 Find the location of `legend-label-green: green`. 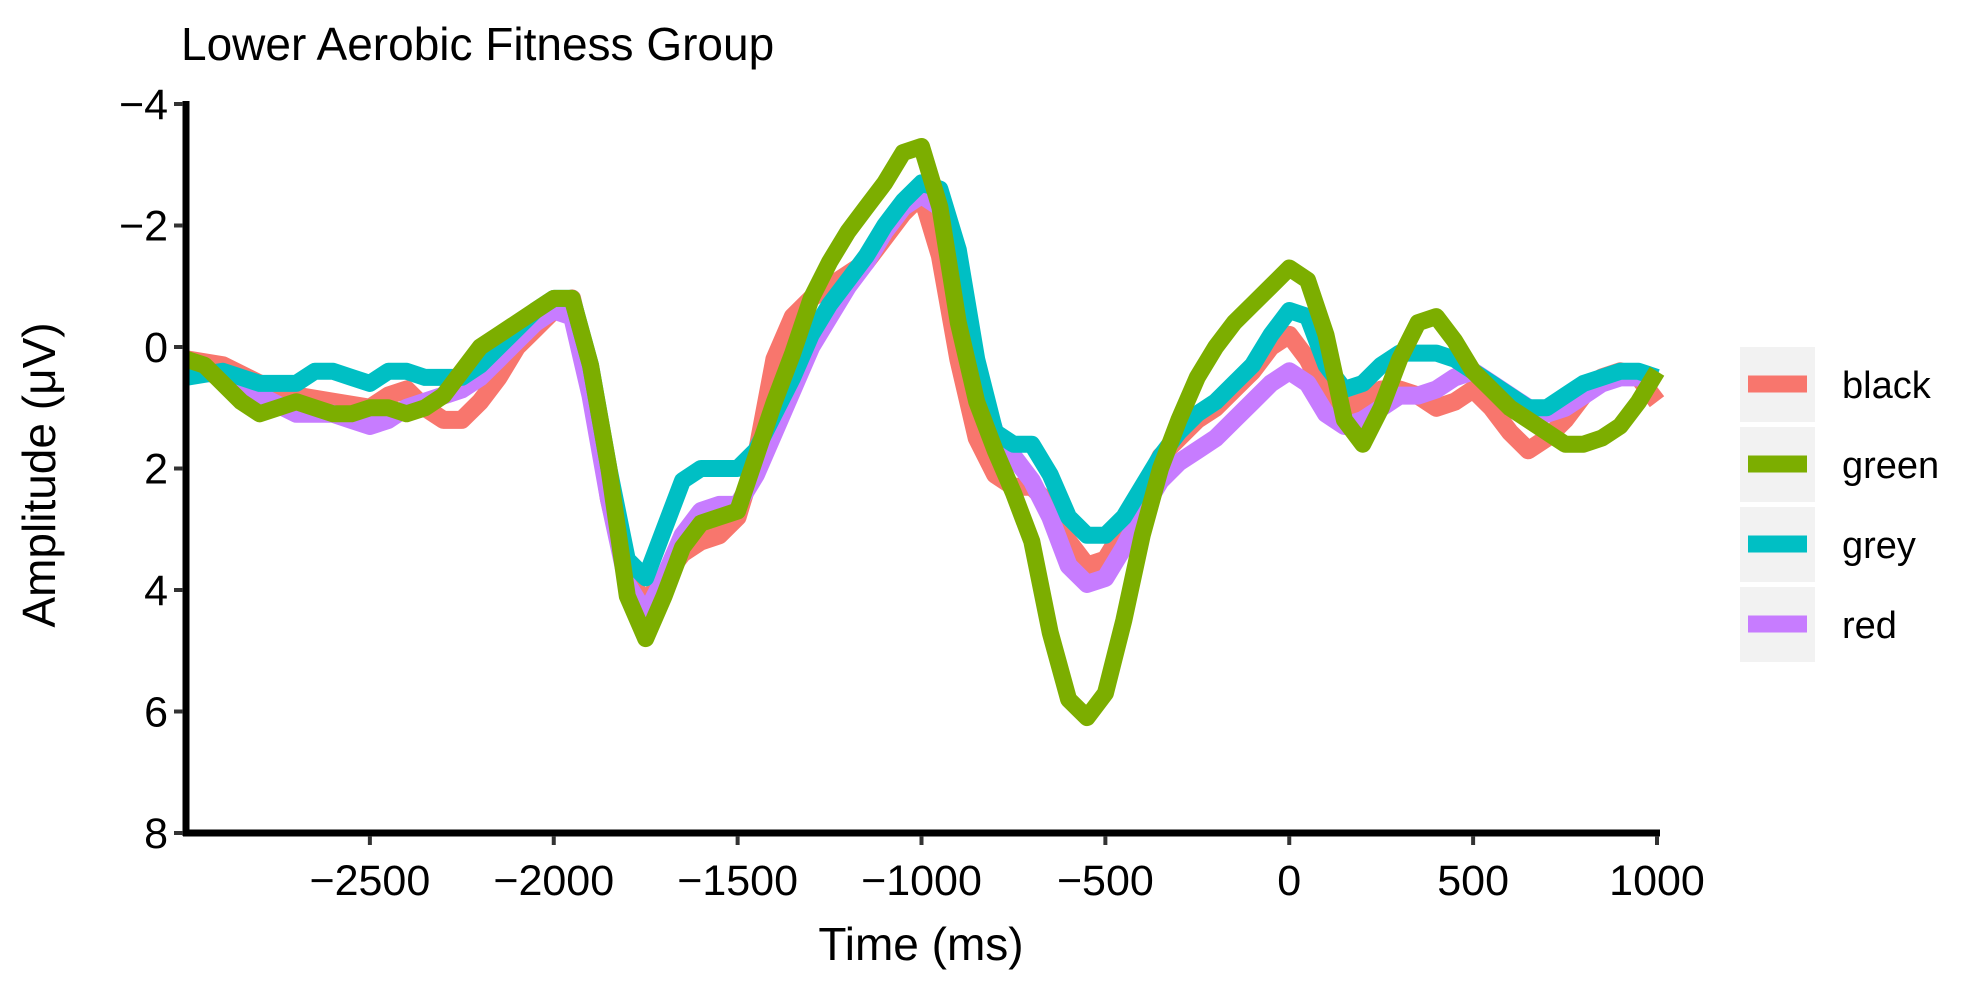

legend-label-green: green is located at coordinates (1890, 466).